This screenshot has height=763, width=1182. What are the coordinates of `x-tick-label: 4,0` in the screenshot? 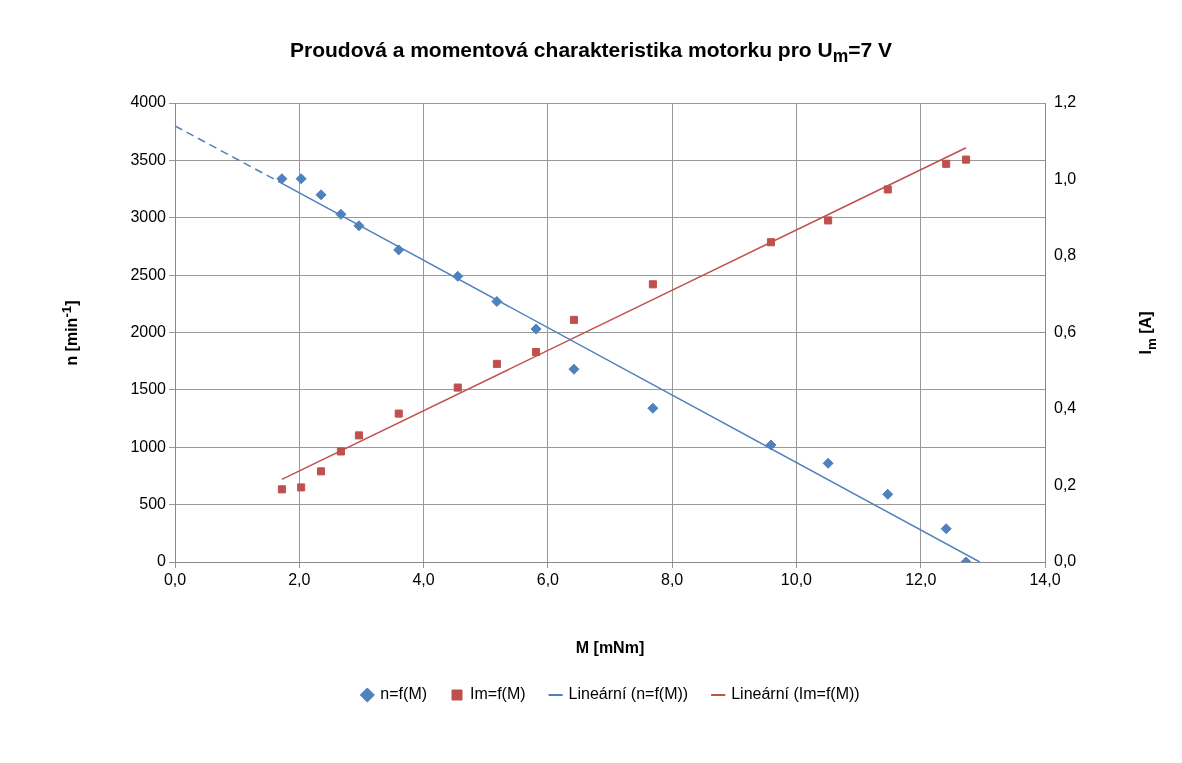 It's located at (423, 580).